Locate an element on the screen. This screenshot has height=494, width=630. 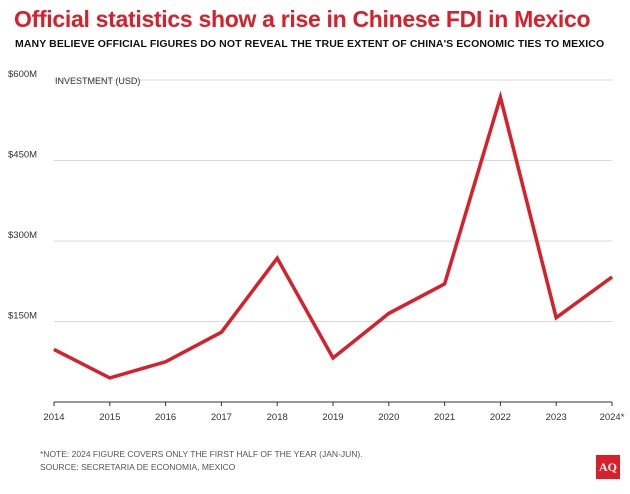
x-tick-label: 2019 is located at coordinates (332, 417).